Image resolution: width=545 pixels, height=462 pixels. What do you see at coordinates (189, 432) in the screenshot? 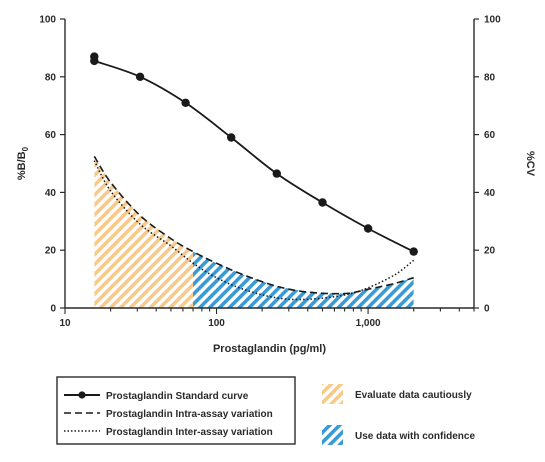
I see `legend-label-inter-assay: Prostaglandin Inter-assay variation` at bounding box center [189, 432].